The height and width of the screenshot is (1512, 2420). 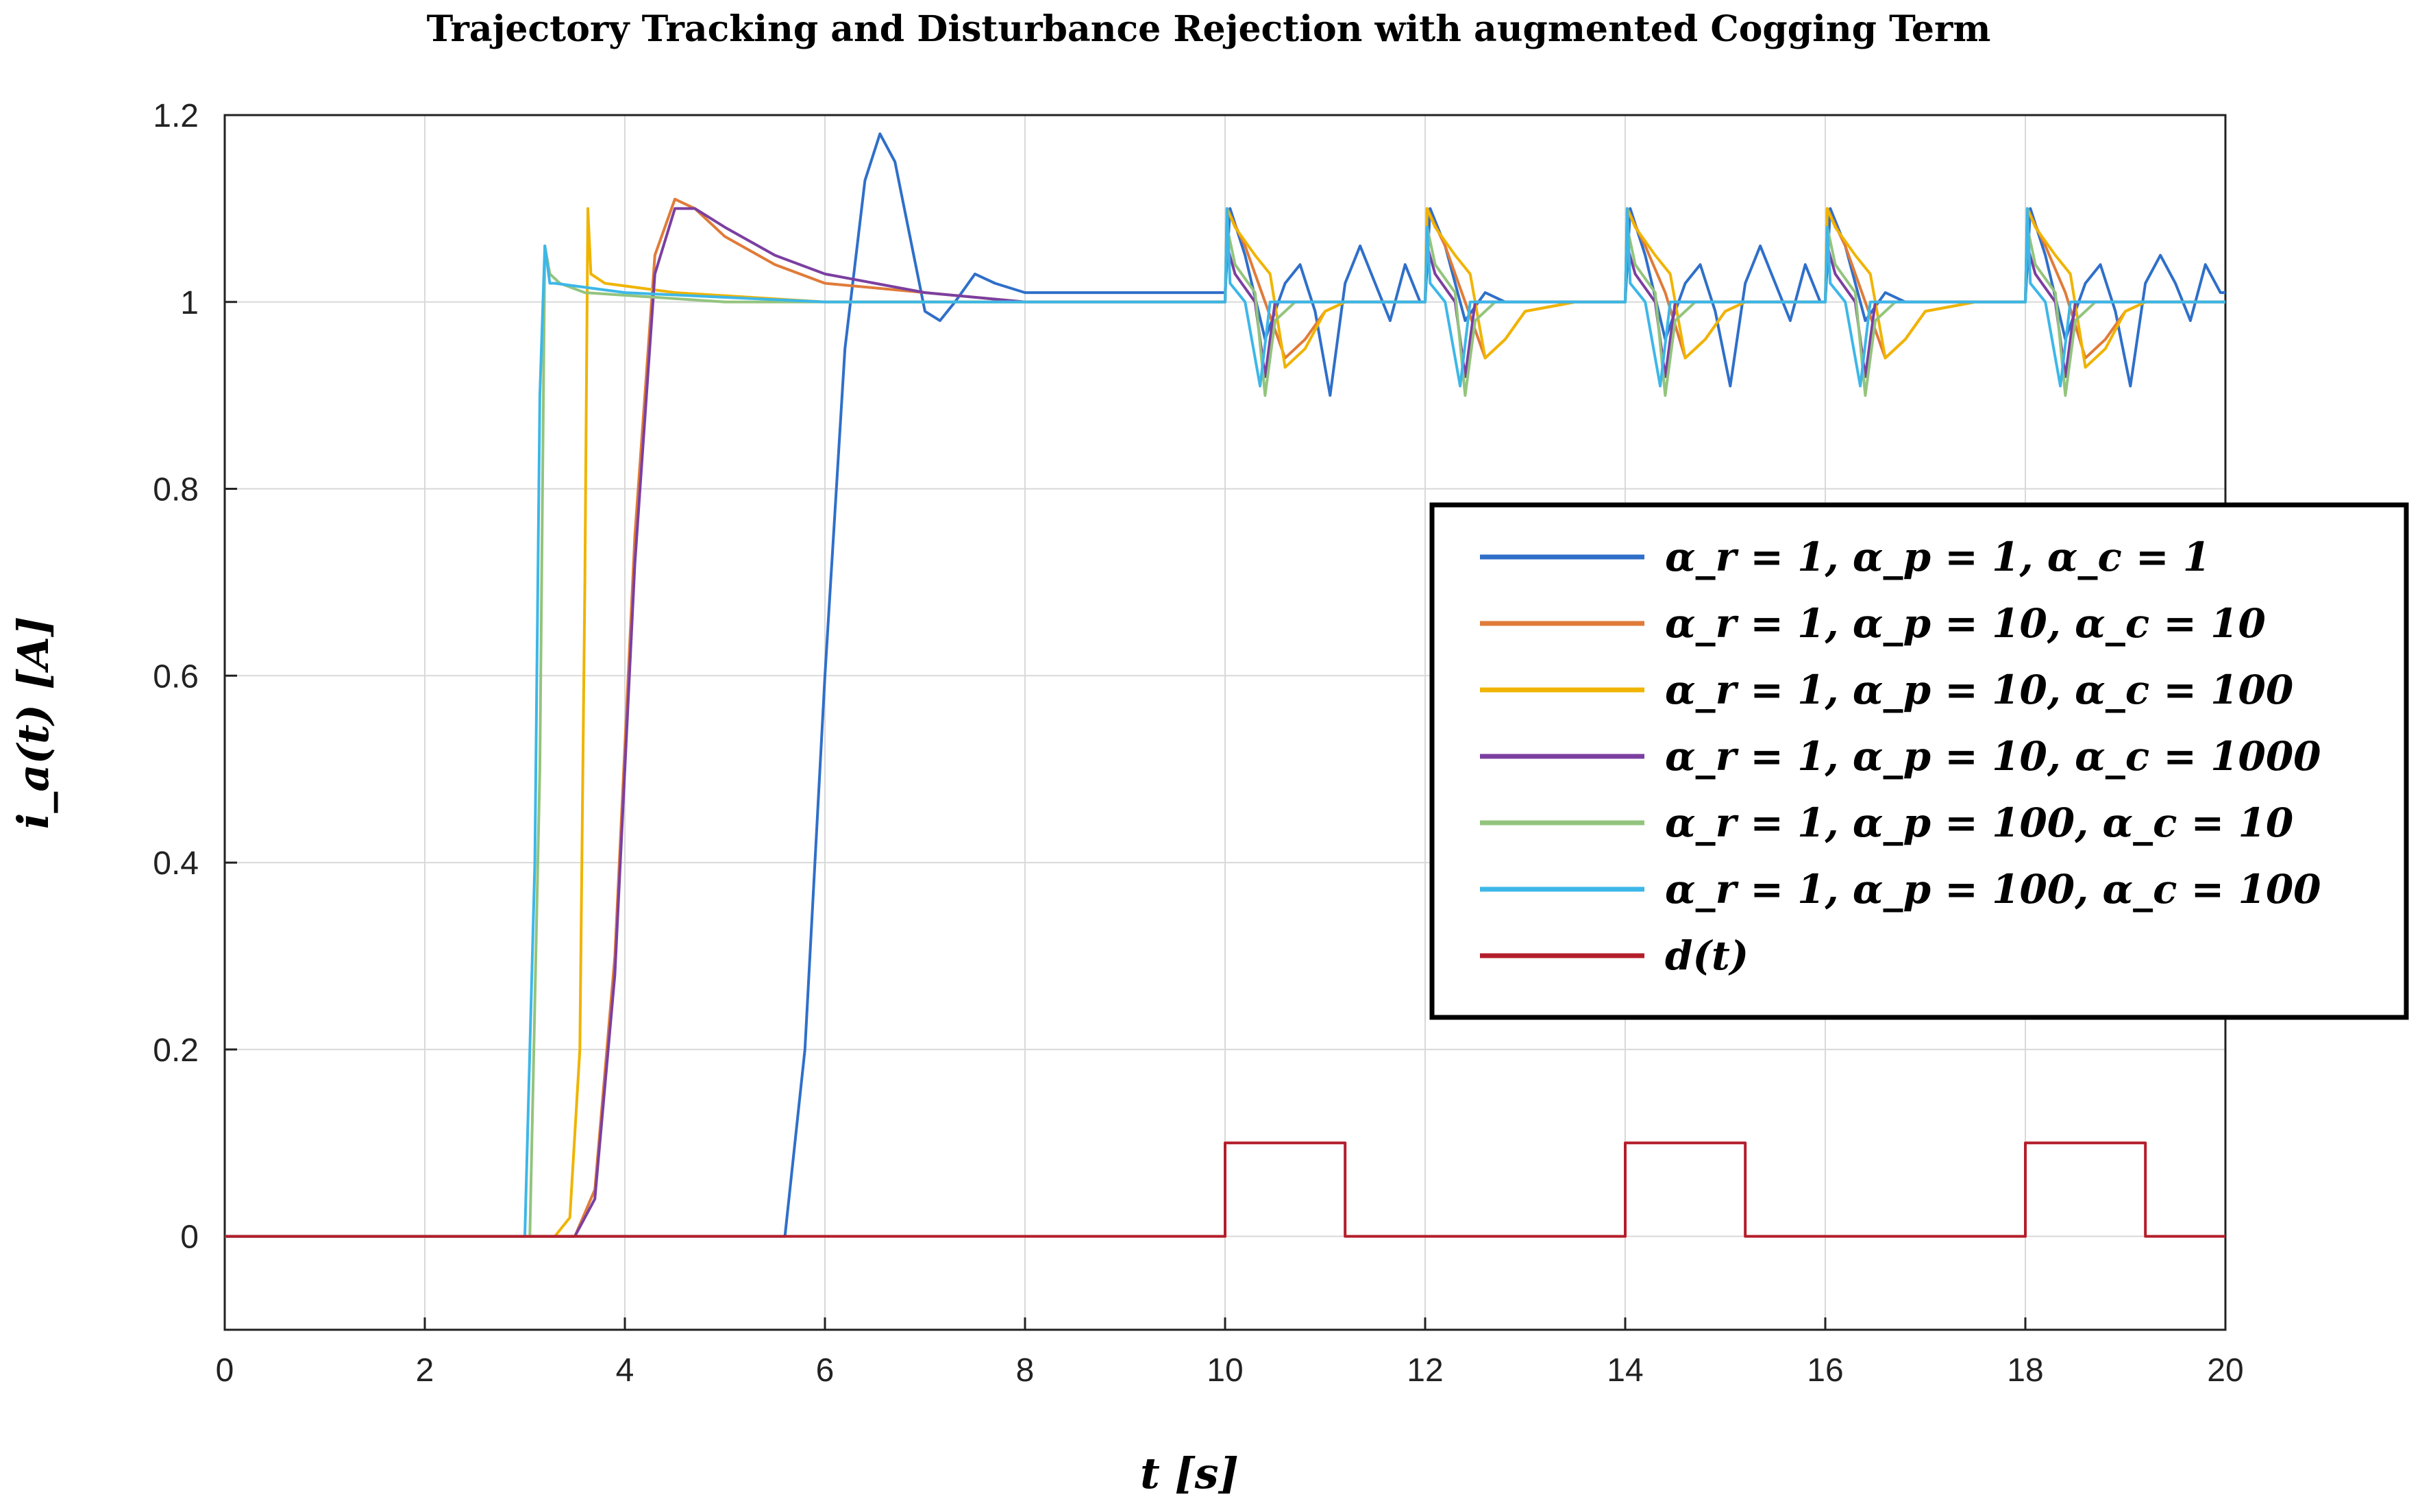 I want to click on x-tick-label: 2, so click(x=425, y=1370).